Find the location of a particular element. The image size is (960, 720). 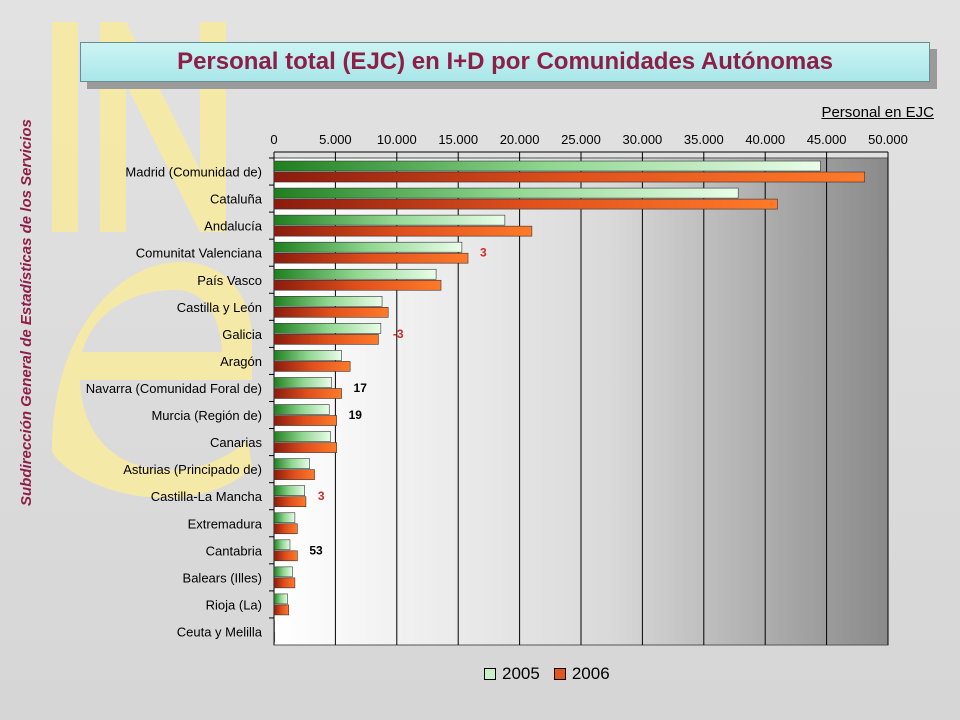

category-label: Castilla y León is located at coordinates (219, 307).